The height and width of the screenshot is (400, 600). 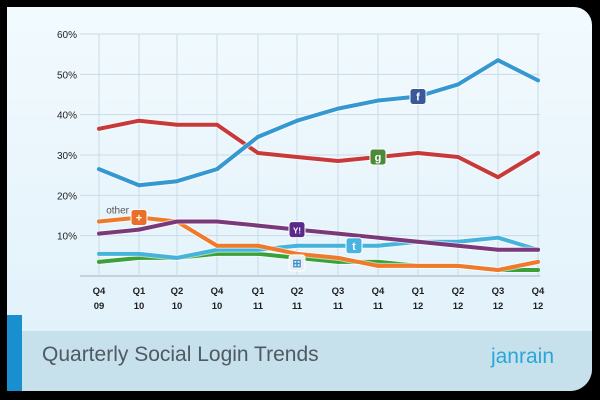 I want to click on windows-icon-glyph: ⊞, so click(x=296, y=264).